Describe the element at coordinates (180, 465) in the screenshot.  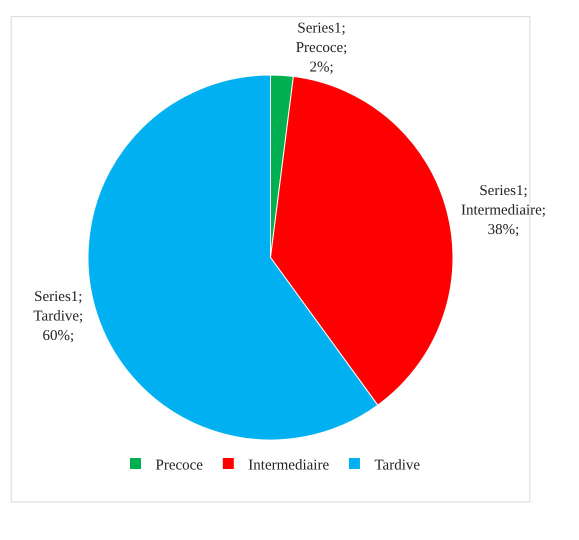
I see `legend-label: Precoce` at that location.